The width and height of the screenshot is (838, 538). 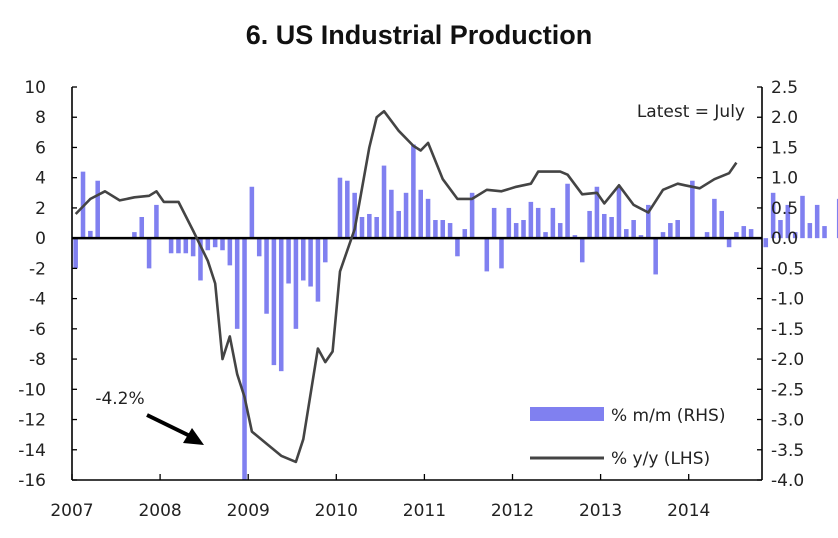 I want to click on right-tick-label: -3.0, so click(x=787, y=421).